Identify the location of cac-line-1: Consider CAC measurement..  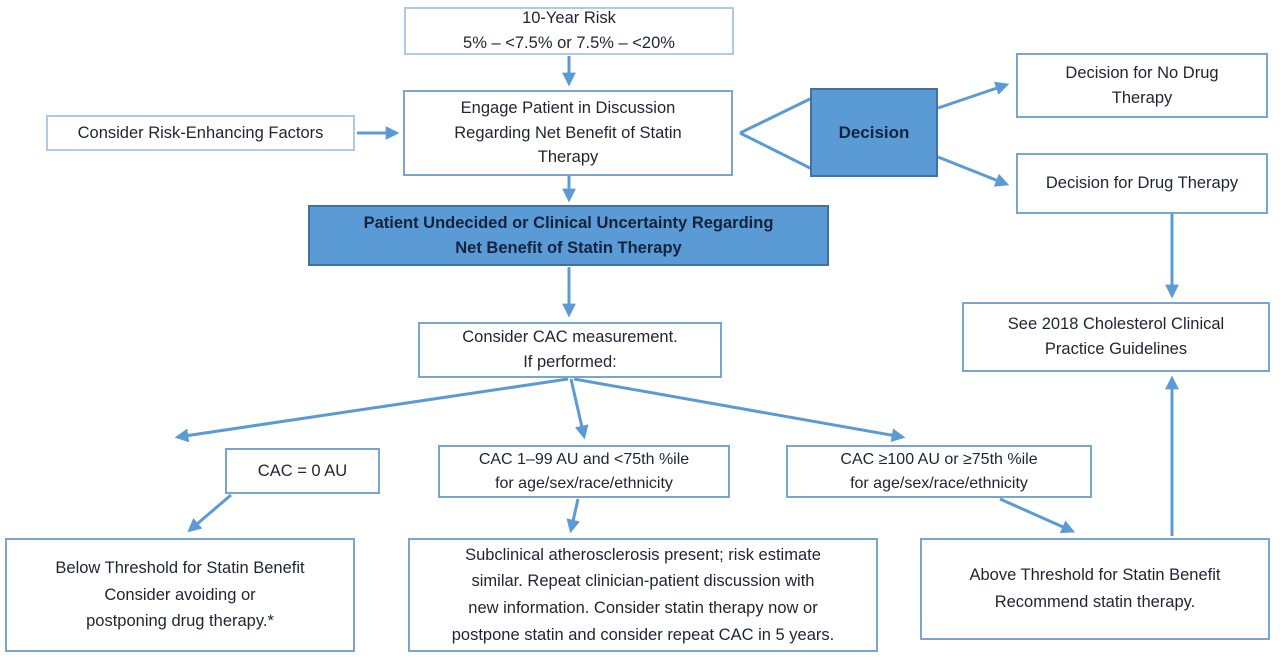
(570, 337).